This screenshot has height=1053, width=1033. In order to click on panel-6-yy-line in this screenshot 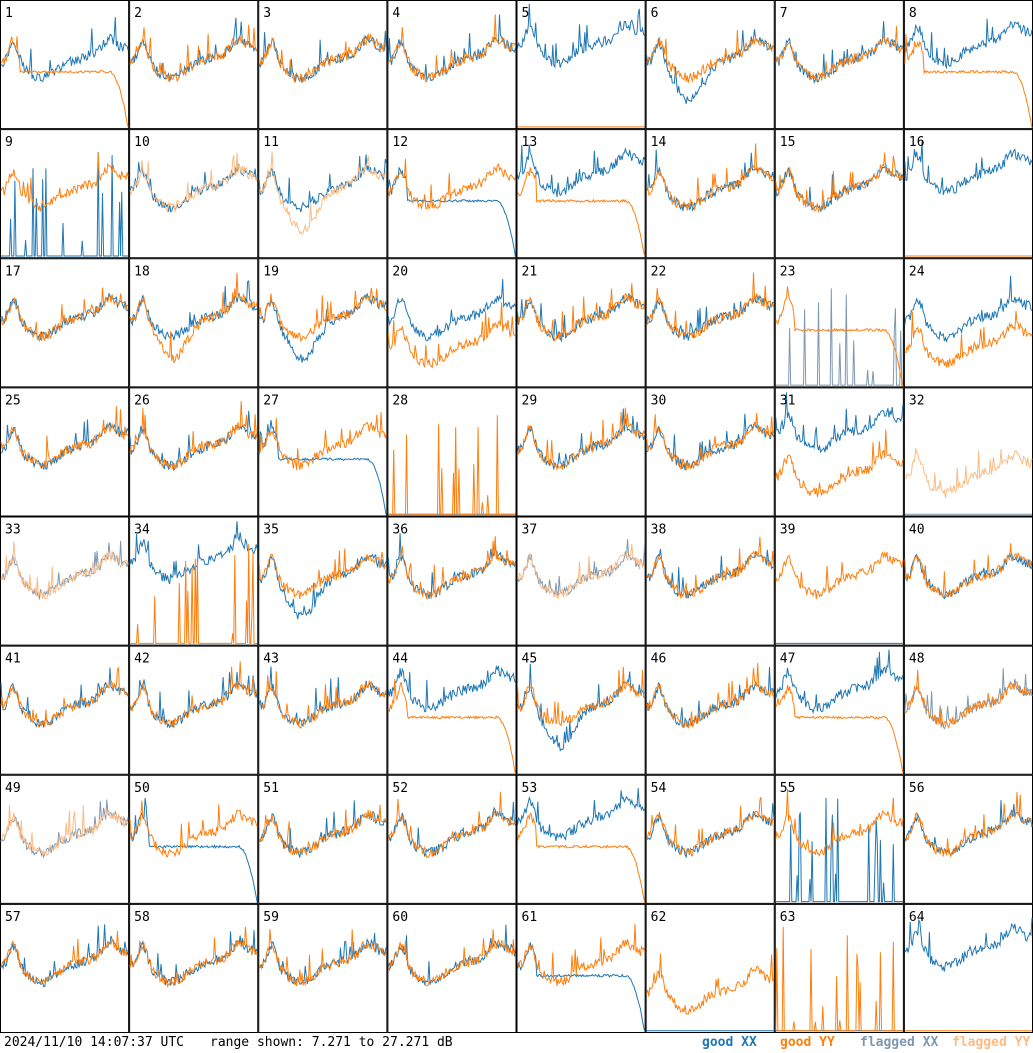, I will do `click(710, 56)`.